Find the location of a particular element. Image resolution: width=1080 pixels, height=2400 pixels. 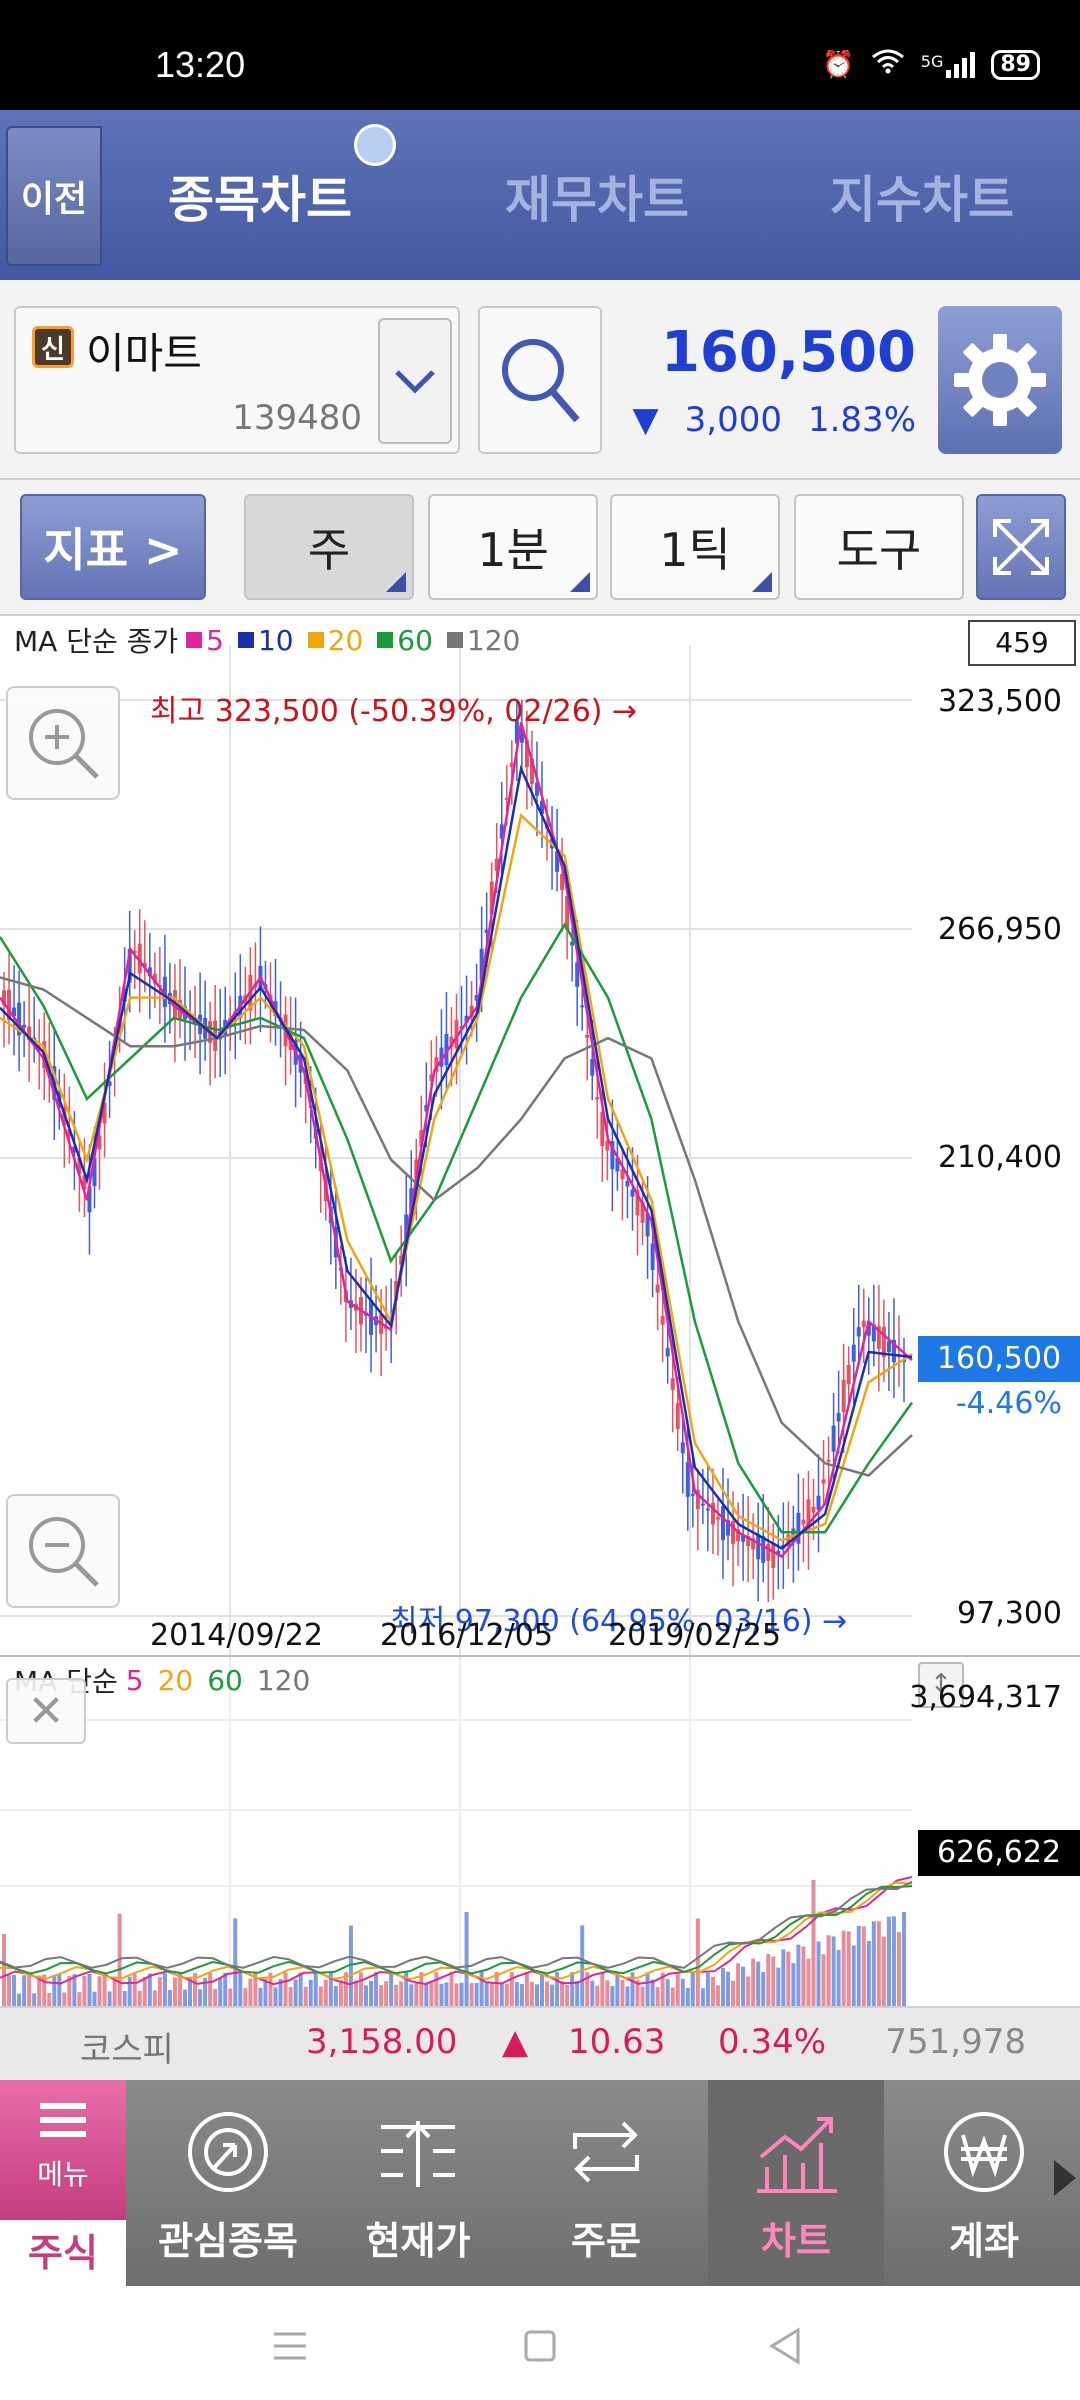

network-type-label: 5G is located at coordinates (932, 61).